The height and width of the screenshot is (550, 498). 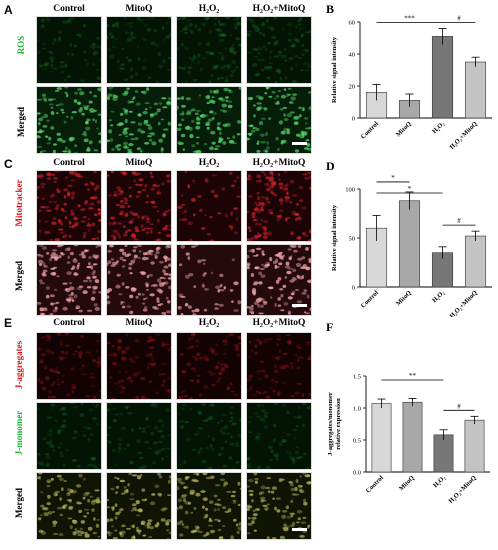 What do you see at coordinates (357, 473) in the screenshot?
I see `y-tick-label: 0.0` at bounding box center [357, 473].